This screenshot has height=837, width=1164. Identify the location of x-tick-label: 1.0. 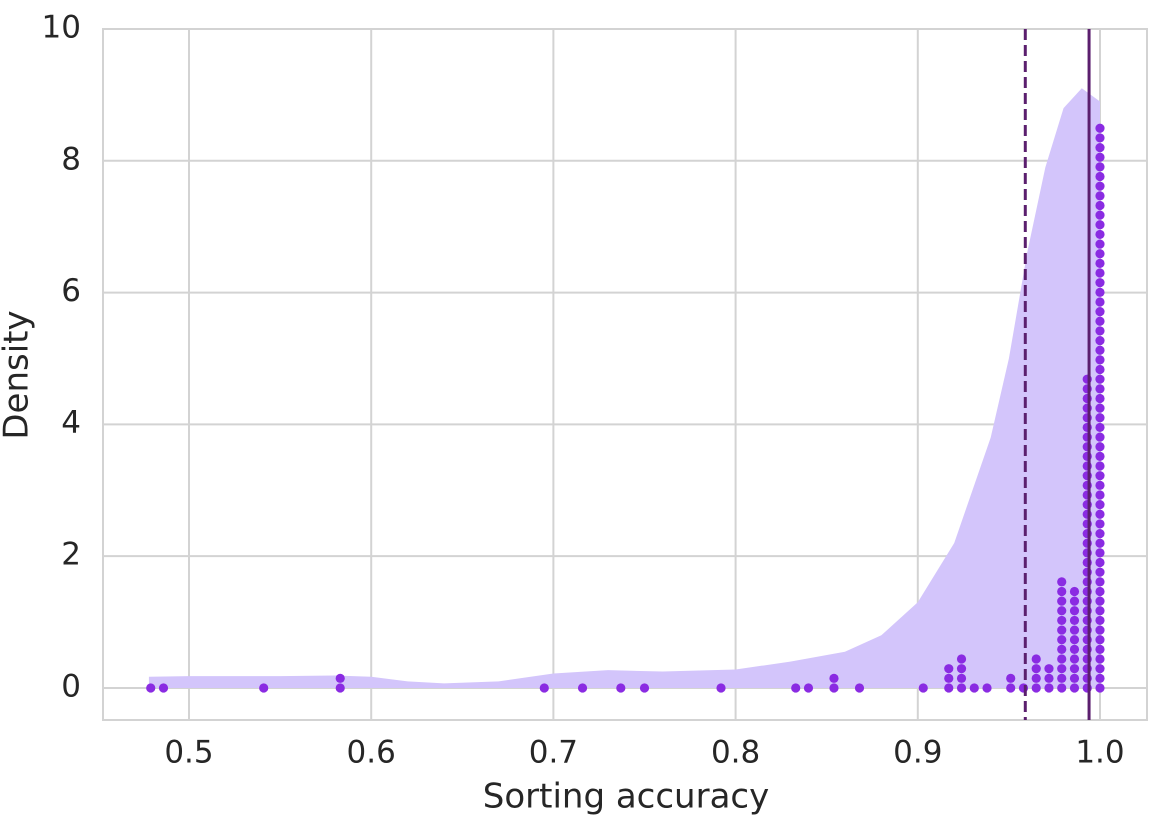
(1099, 753).